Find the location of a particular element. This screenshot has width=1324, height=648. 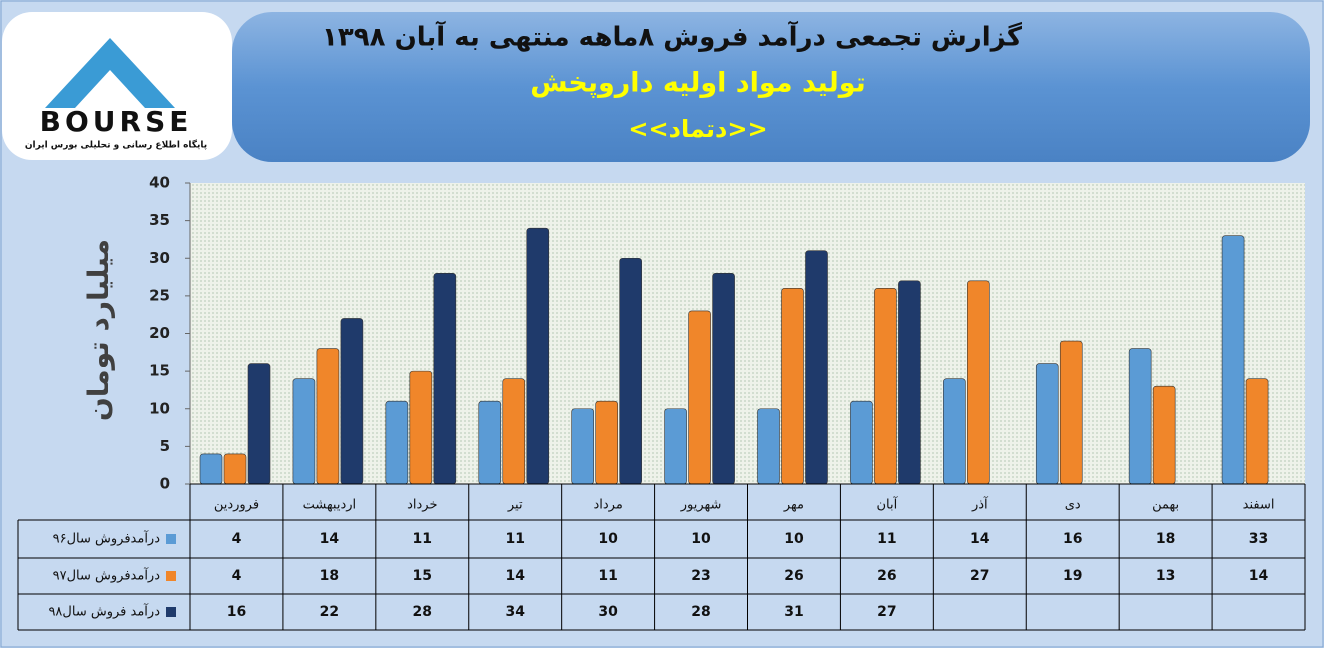

legend-label: درآمدفروش سال۹۶ is located at coordinates (107, 538).